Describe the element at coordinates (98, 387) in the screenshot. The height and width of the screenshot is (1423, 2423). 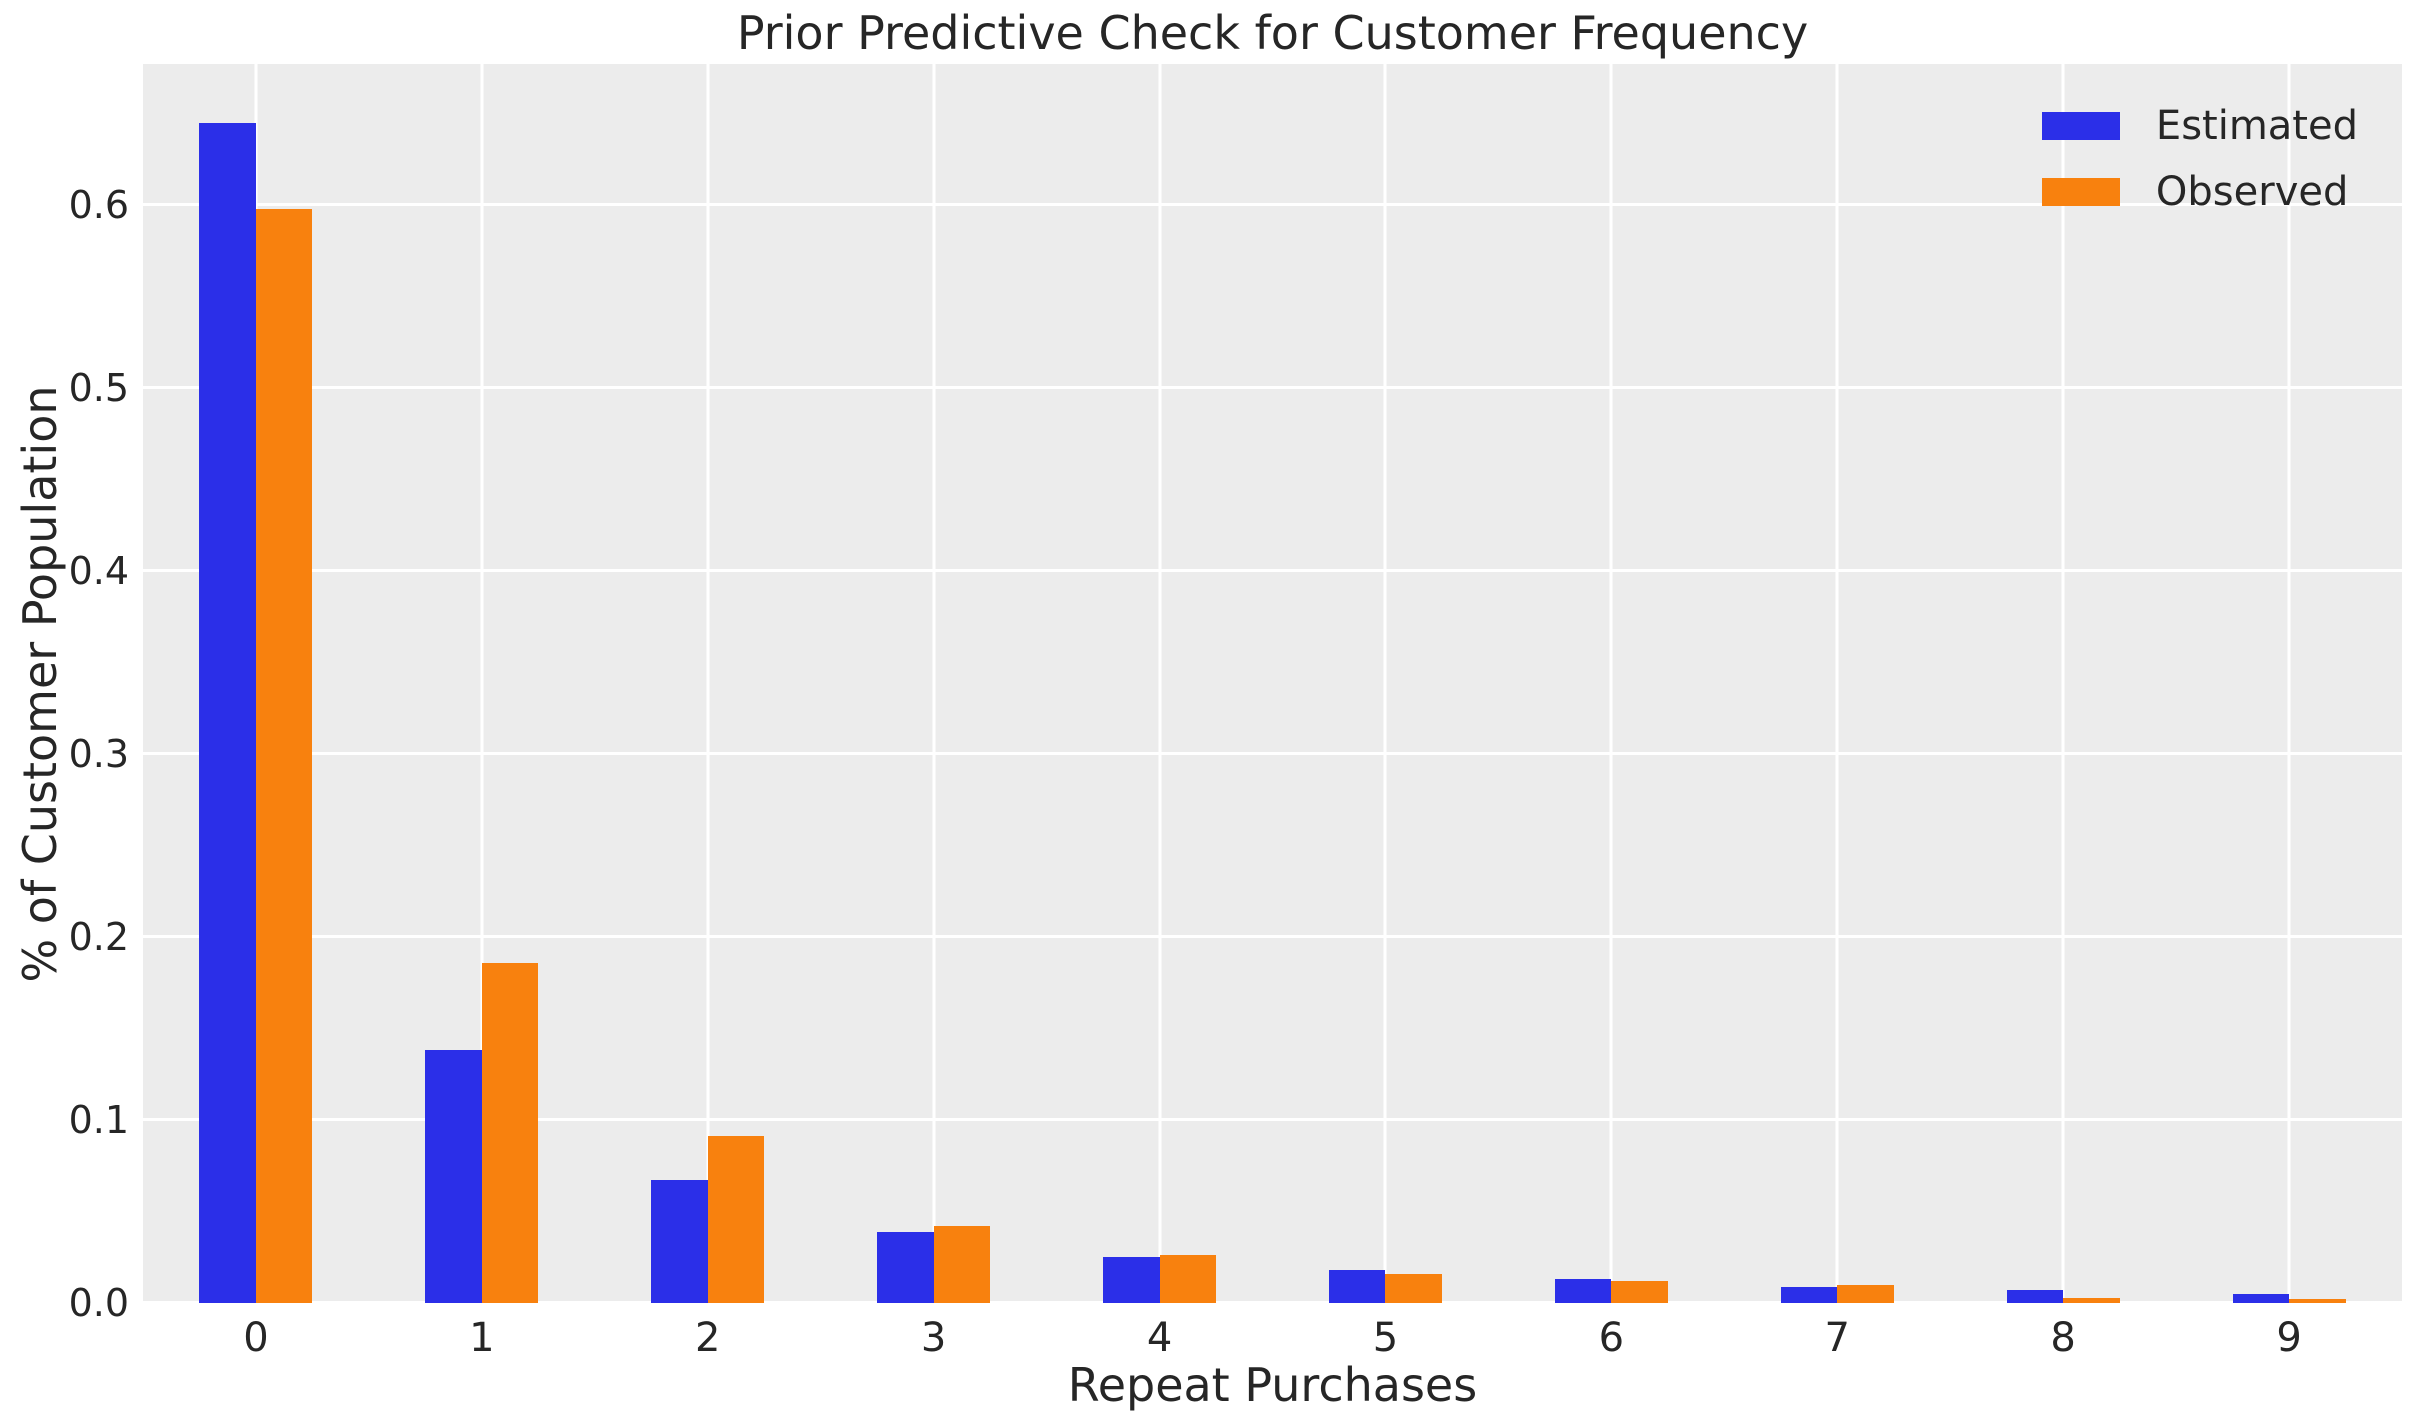
I see `y-tick-label: 0.5` at that location.